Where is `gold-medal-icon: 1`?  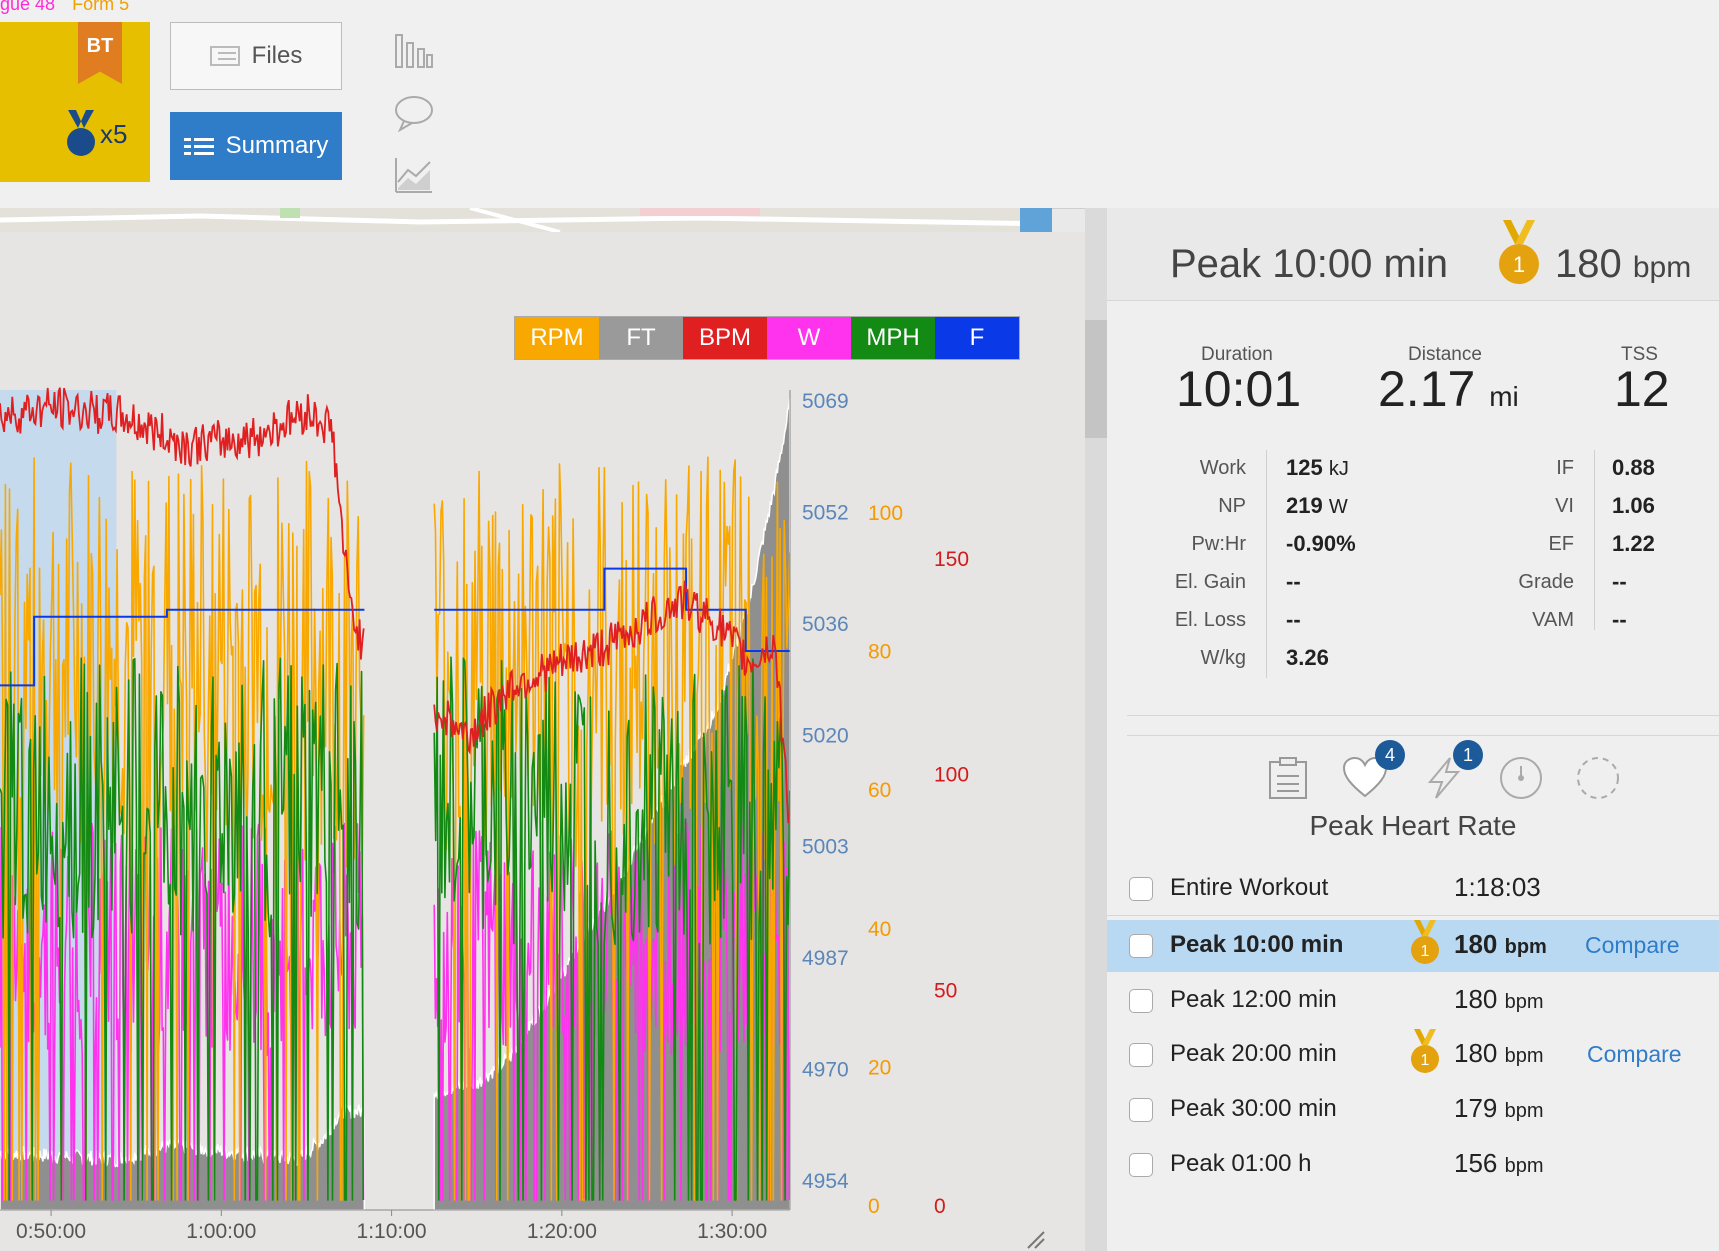 gold-medal-icon: 1 is located at coordinates (1425, 1055).